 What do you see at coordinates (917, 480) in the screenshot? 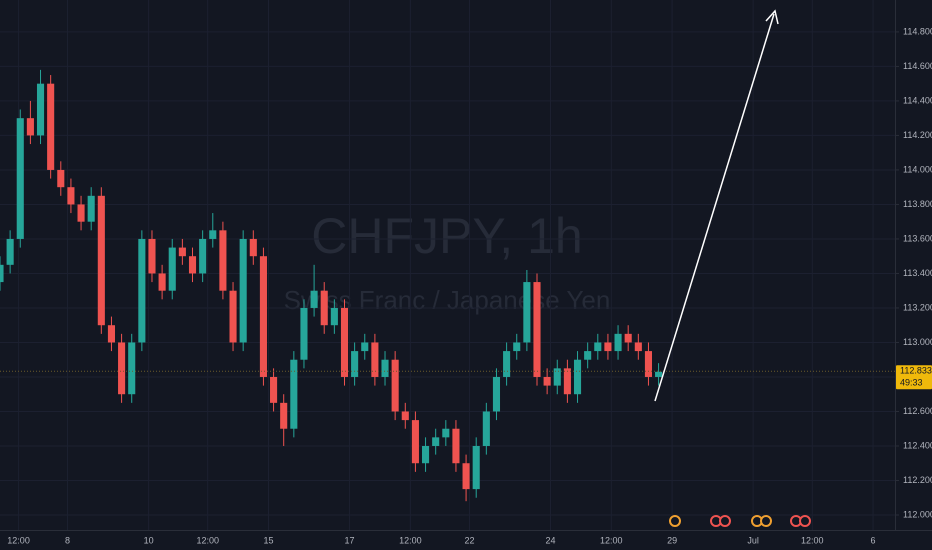
I see `y-tick-label: 112.200` at bounding box center [917, 480].